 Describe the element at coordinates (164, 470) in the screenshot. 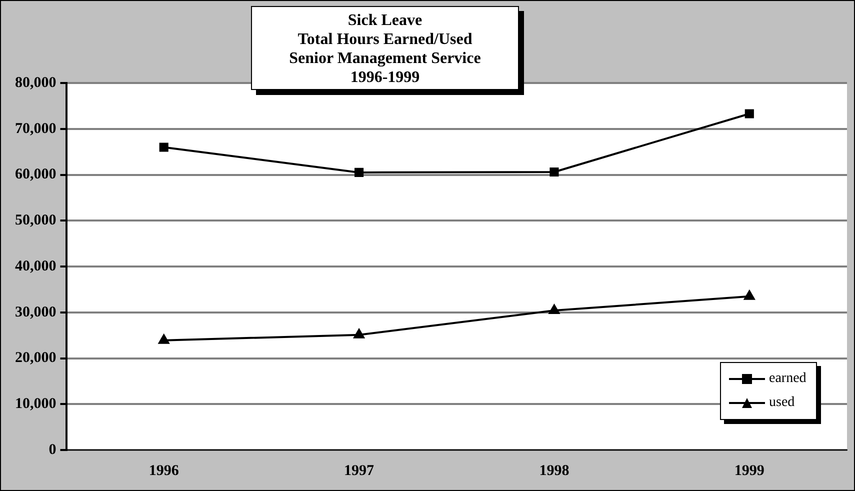

I see `x-tick-label: 1996` at that location.